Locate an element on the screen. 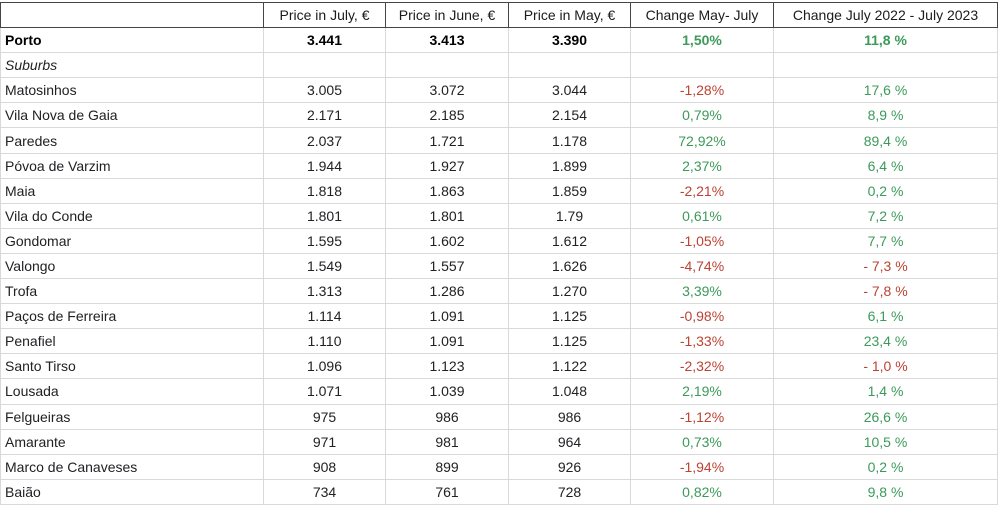  cell-change-may-july: 0,61% is located at coordinates (702, 215).